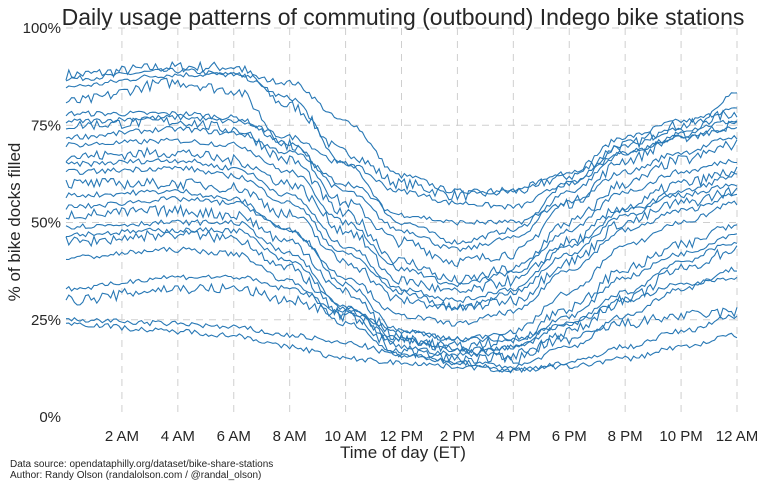  What do you see at coordinates (680, 436) in the screenshot?
I see `x-tick-label: 10 PM` at bounding box center [680, 436].